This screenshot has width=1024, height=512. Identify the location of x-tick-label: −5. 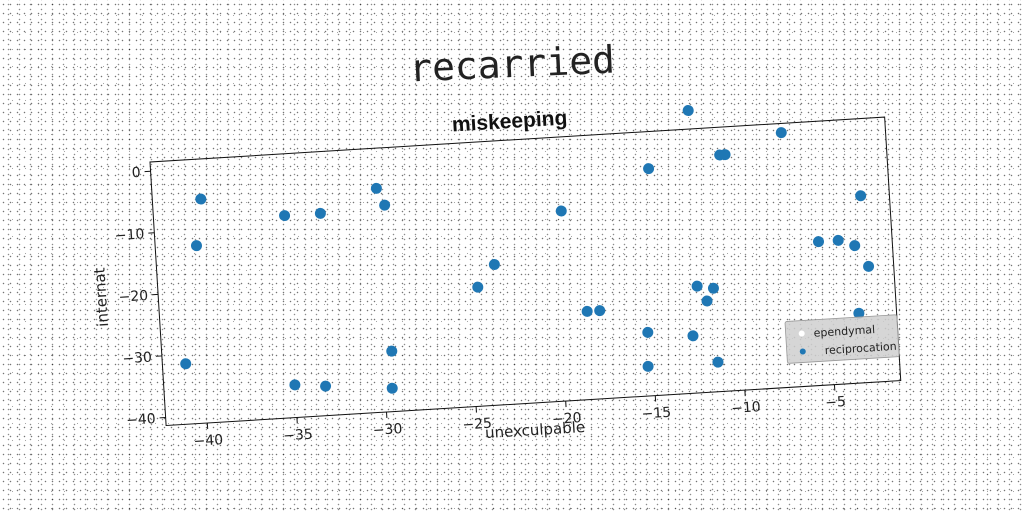
(836, 402).